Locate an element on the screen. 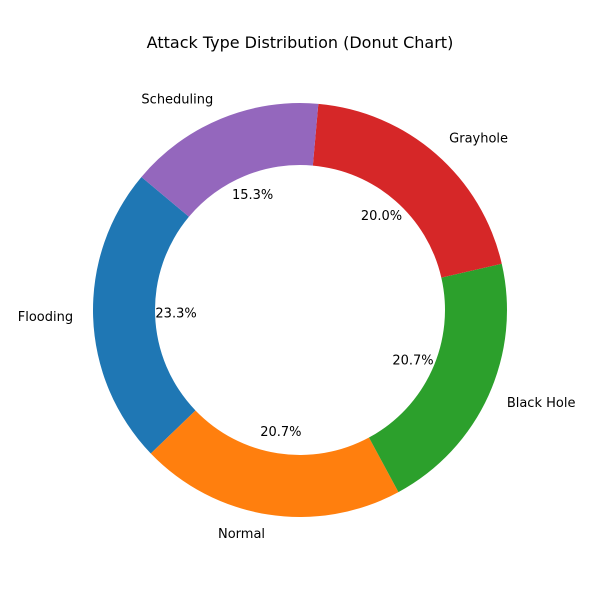 This screenshot has height=604, width=600. pct-label-grayhole: 20.0% is located at coordinates (381, 216).